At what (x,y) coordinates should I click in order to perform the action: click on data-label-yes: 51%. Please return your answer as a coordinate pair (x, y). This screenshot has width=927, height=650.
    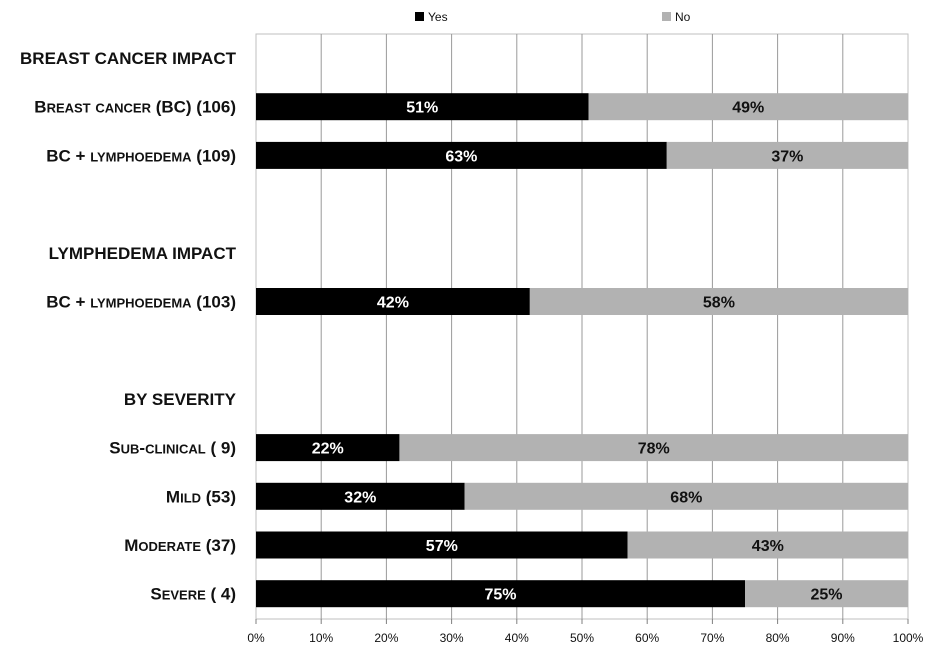
    Looking at the image, I should click on (422, 108).